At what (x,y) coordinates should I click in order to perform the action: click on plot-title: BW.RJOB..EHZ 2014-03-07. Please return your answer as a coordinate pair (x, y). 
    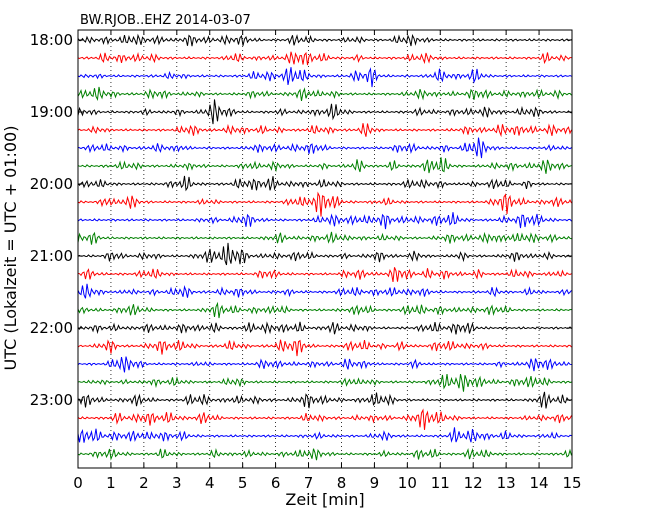
    Looking at the image, I should click on (165, 20).